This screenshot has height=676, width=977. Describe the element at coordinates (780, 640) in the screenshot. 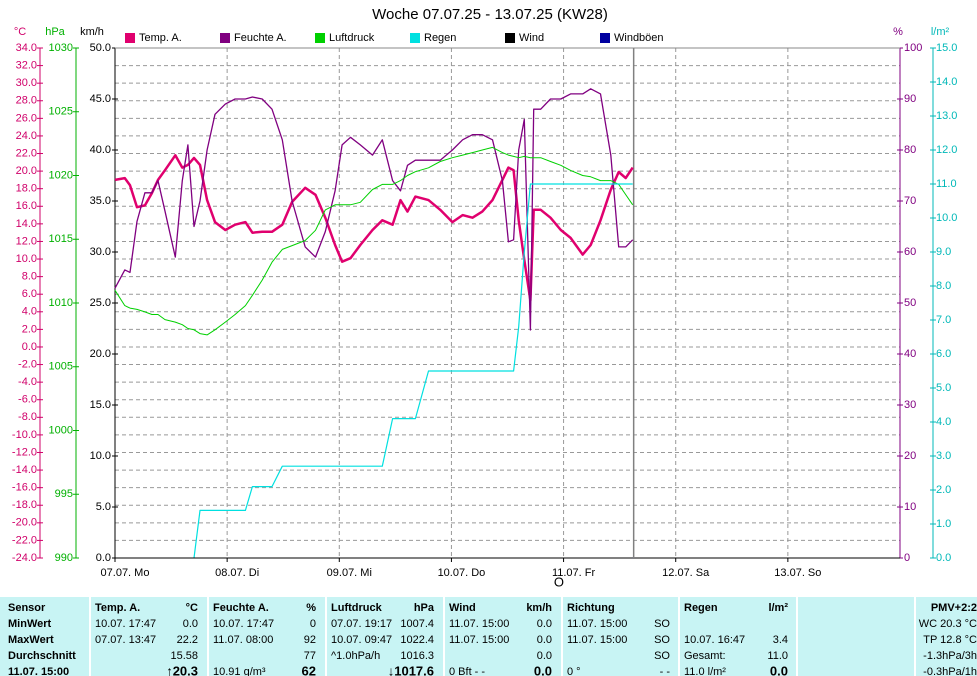

I see `table-cell: 3.4` at that location.